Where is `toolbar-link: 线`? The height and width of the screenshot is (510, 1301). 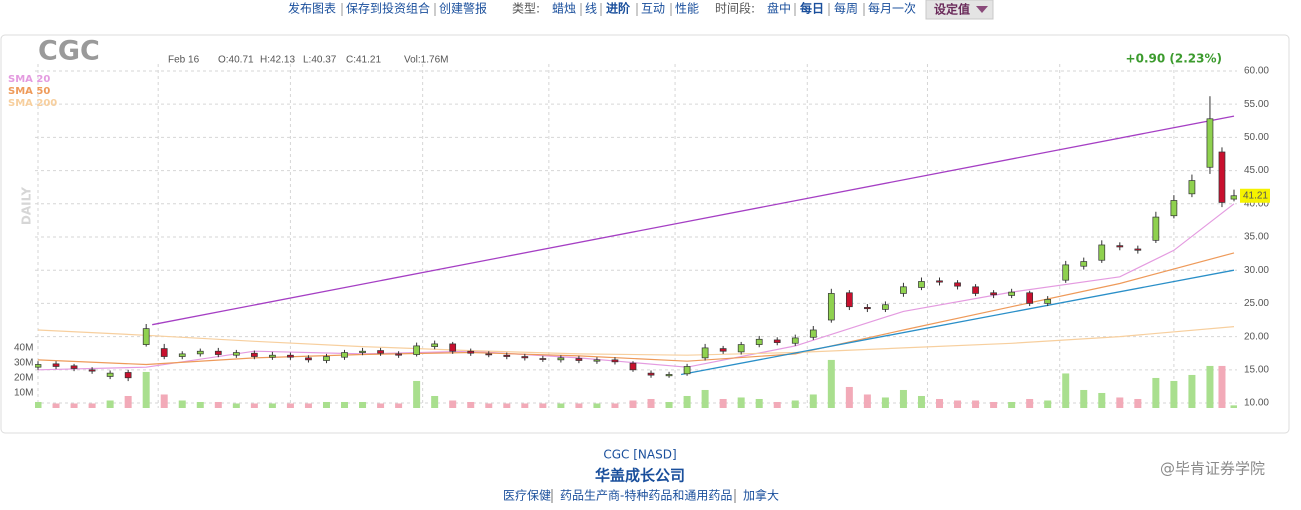 toolbar-link: 线 is located at coordinates (591, 9).